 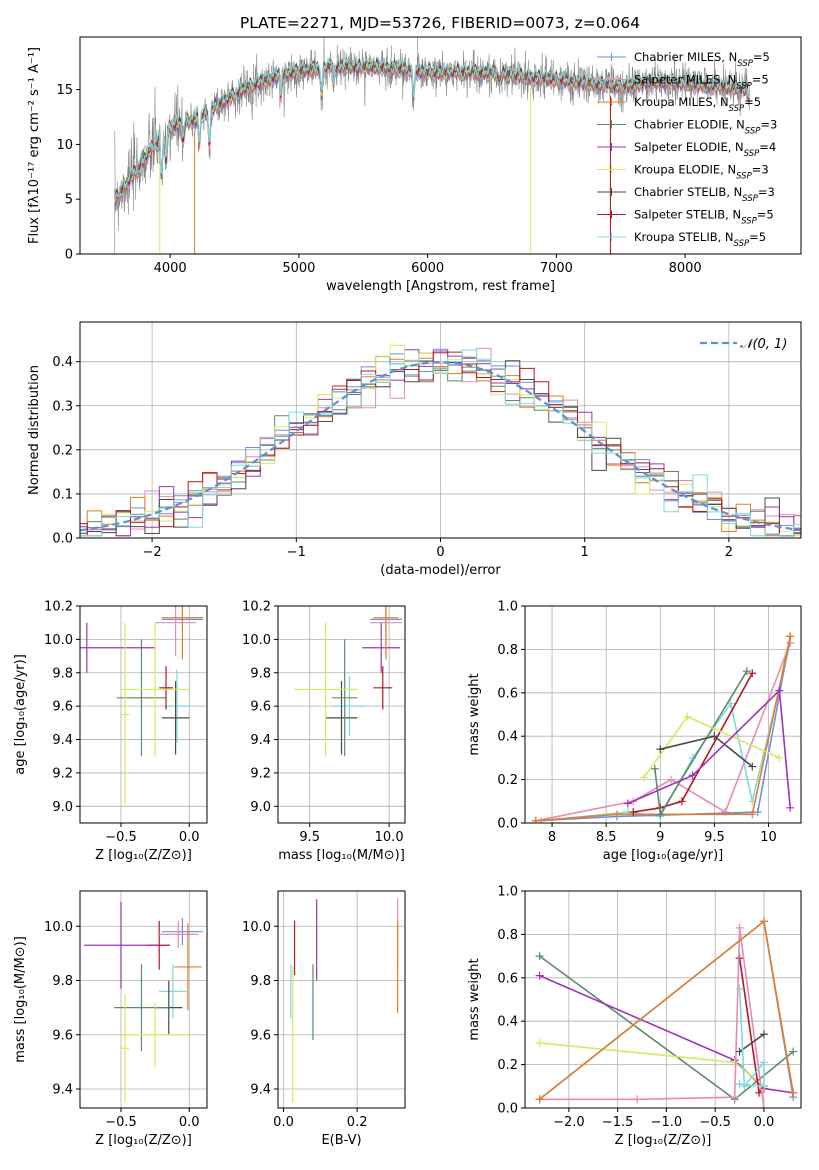 I want to click on plot-mass_vs_ebv: 0.0 0.2 9.4 9.6 9.8 10.0 E(B-V), so click(x=324, y=1019).